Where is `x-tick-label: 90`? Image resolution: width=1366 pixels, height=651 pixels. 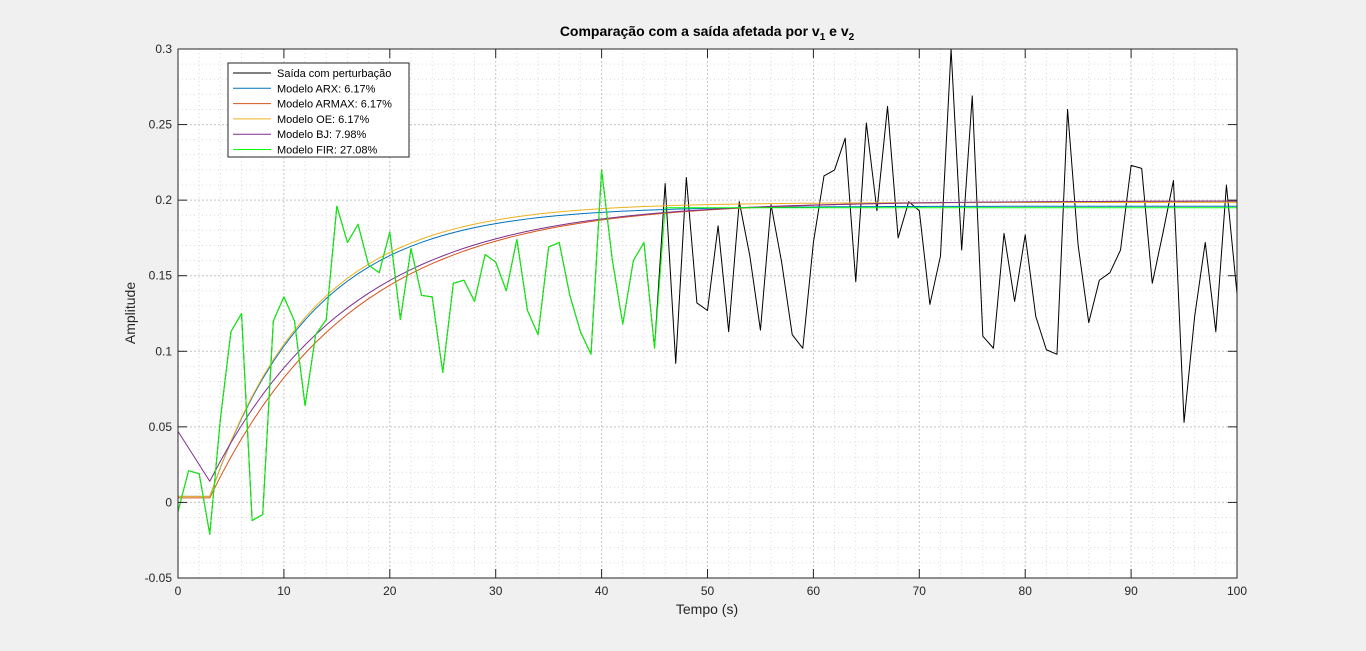
x-tick-label: 90 is located at coordinates (1131, 591).